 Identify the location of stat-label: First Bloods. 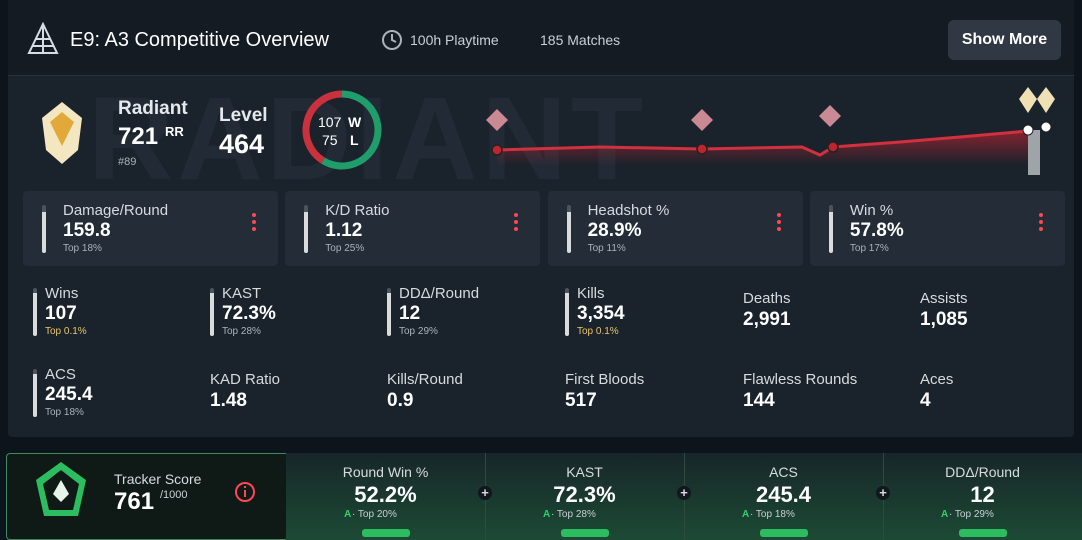
(605, 379).